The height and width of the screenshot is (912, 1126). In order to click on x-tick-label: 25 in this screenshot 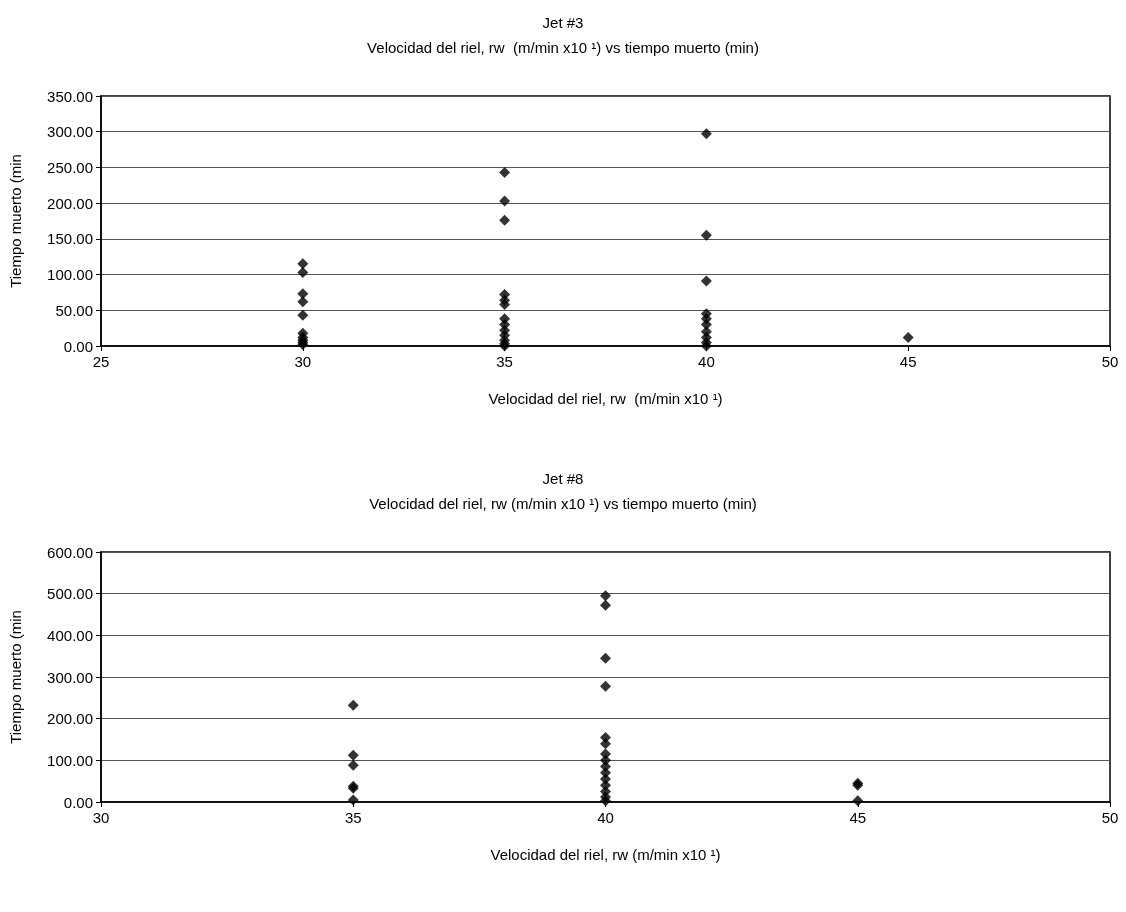, I will do `click(101, 361)`.